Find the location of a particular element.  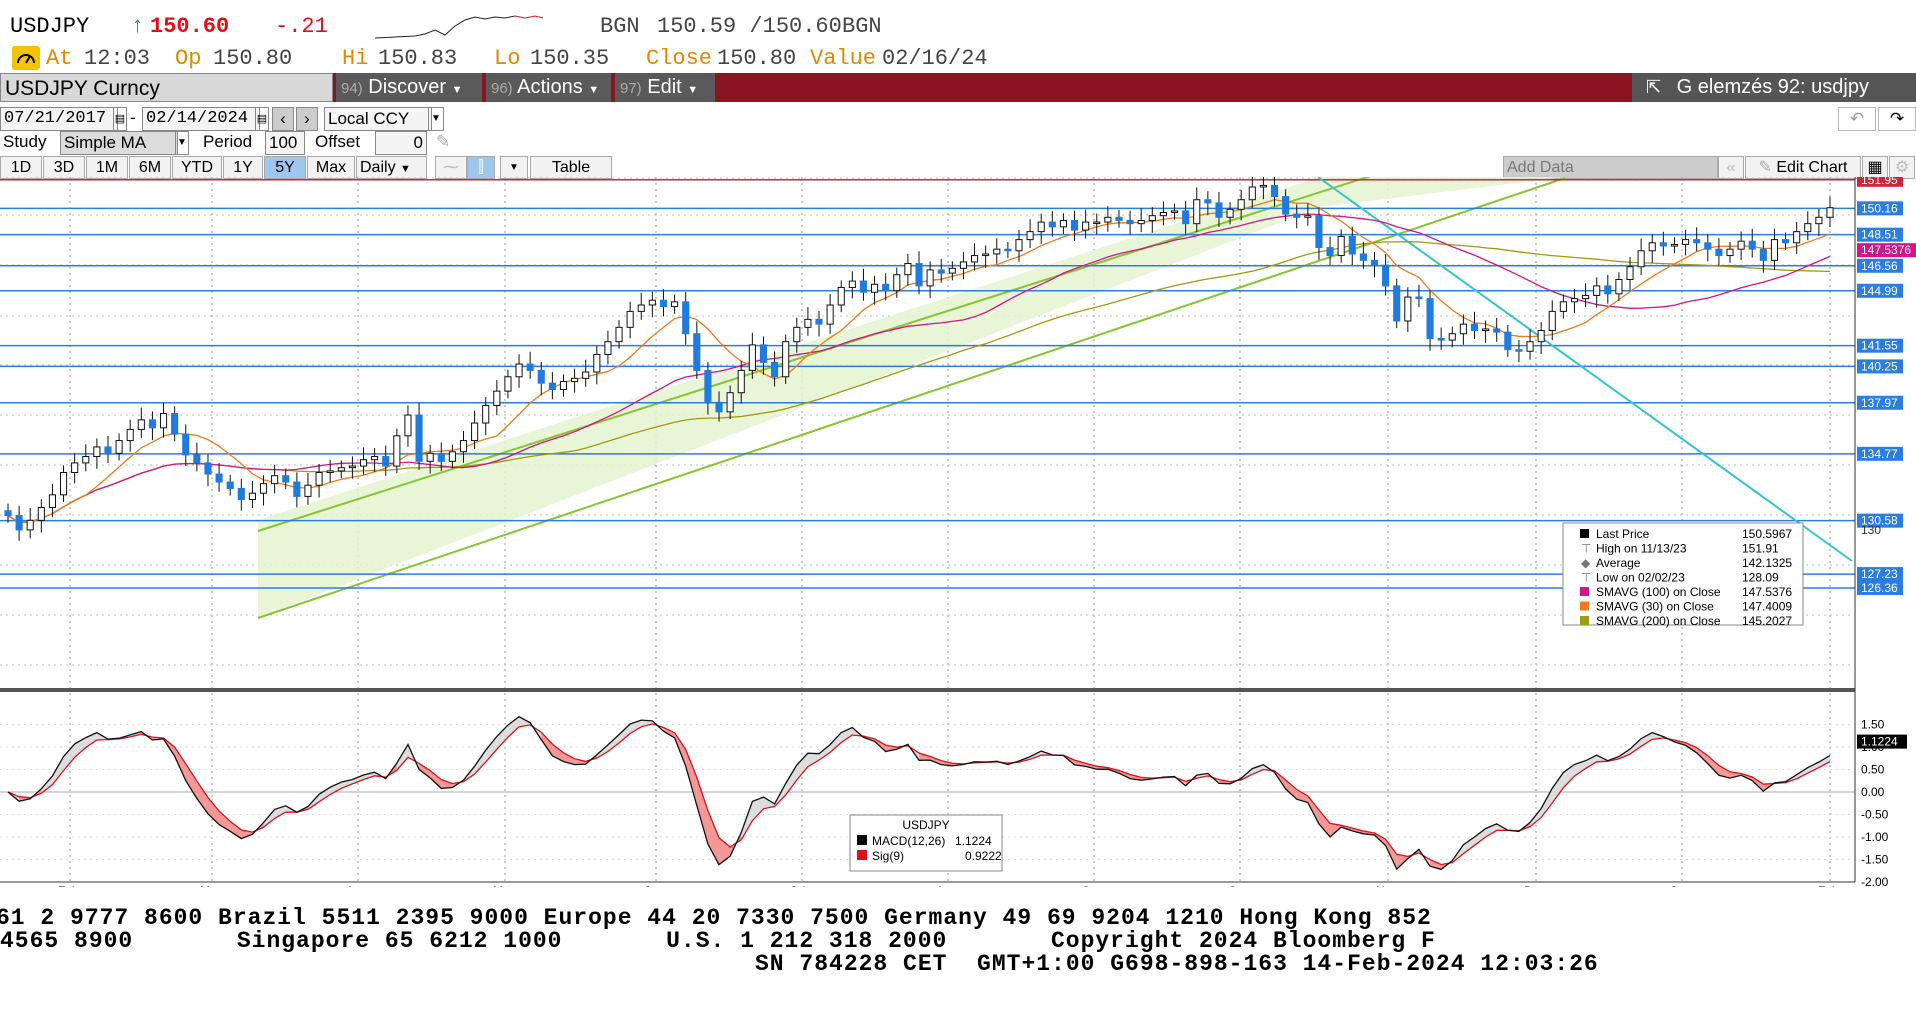

ask-source: BGN is located at coordinates (862, 26).